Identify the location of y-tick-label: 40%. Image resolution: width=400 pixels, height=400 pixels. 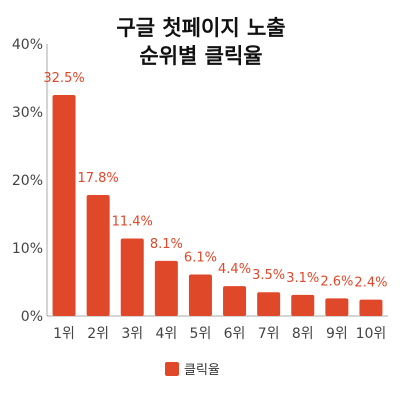
(27, 45).